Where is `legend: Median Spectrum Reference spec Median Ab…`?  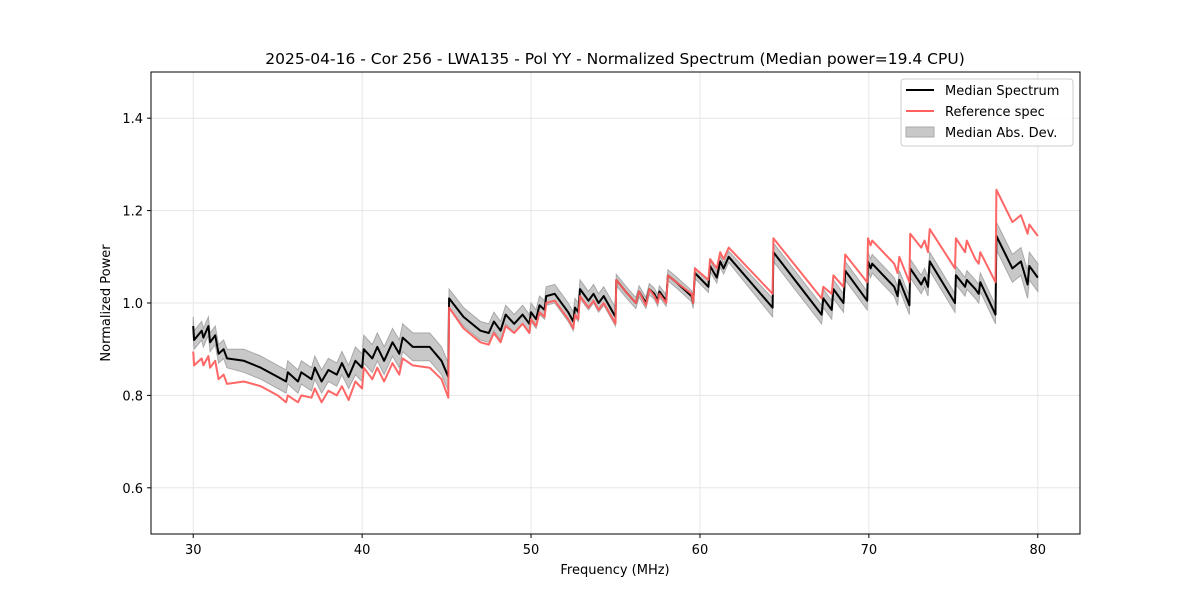
legend: Median Spectrum Reference spec Median Ab… is located at coordinates (987, 112).